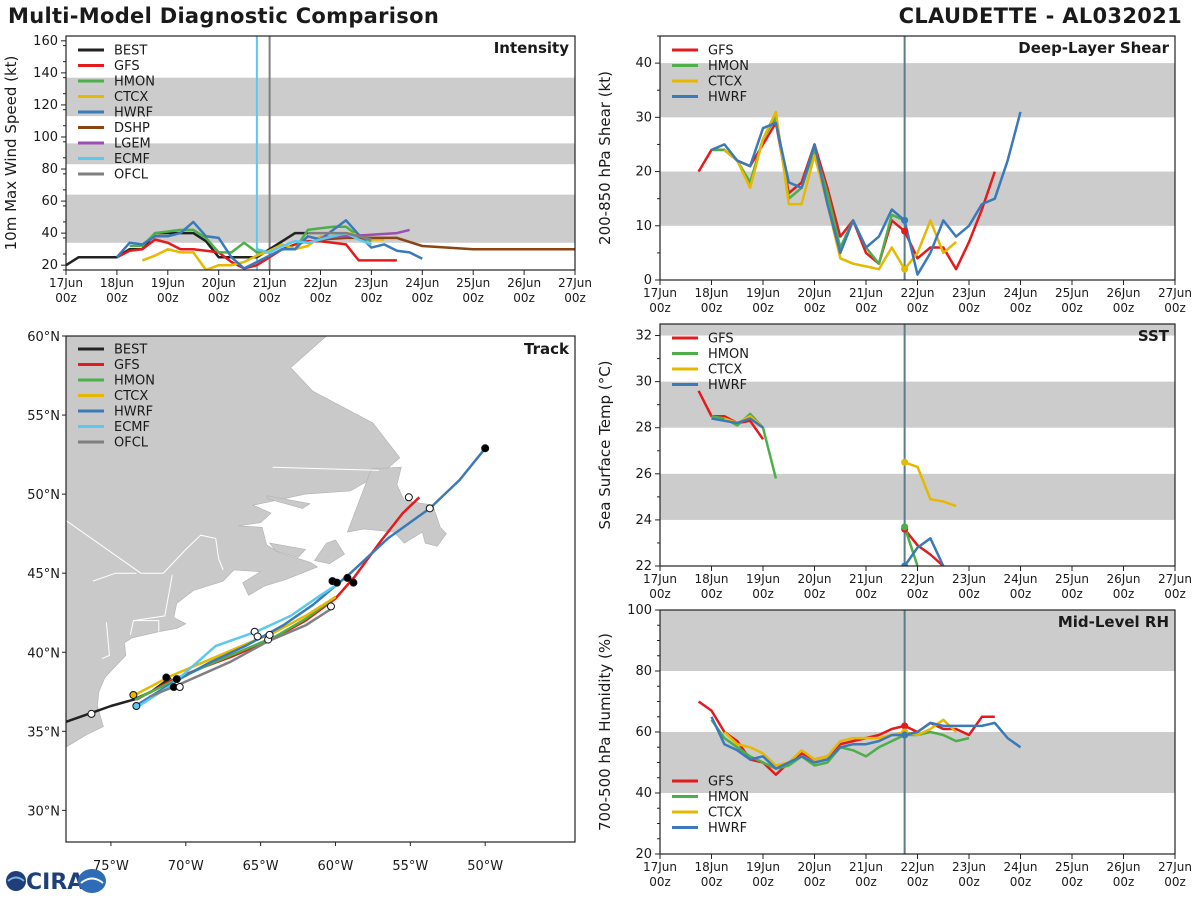 Image resolution: width=1200 pixels, height=900 pixels. Describe the element at coordinates (43, 495) in the screenshot. I see `lat-tick-label: 50°N` at that location.